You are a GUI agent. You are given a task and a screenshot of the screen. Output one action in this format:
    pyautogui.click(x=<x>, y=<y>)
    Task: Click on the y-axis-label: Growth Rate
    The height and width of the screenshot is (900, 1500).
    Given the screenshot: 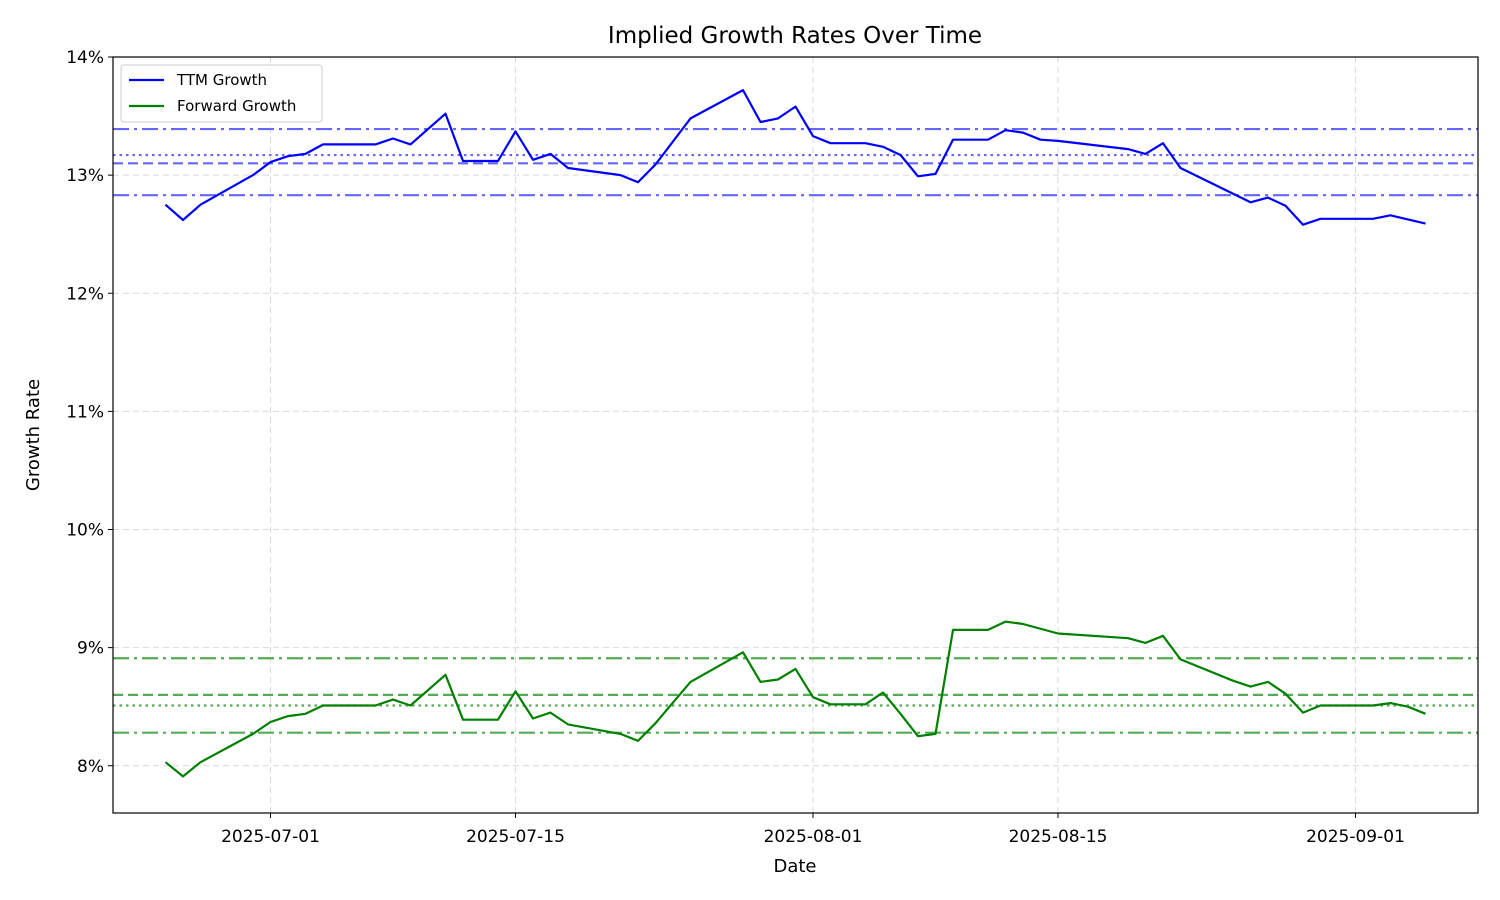 What is the action you would take?
    pyautogui.click(x=33, y=435)
    